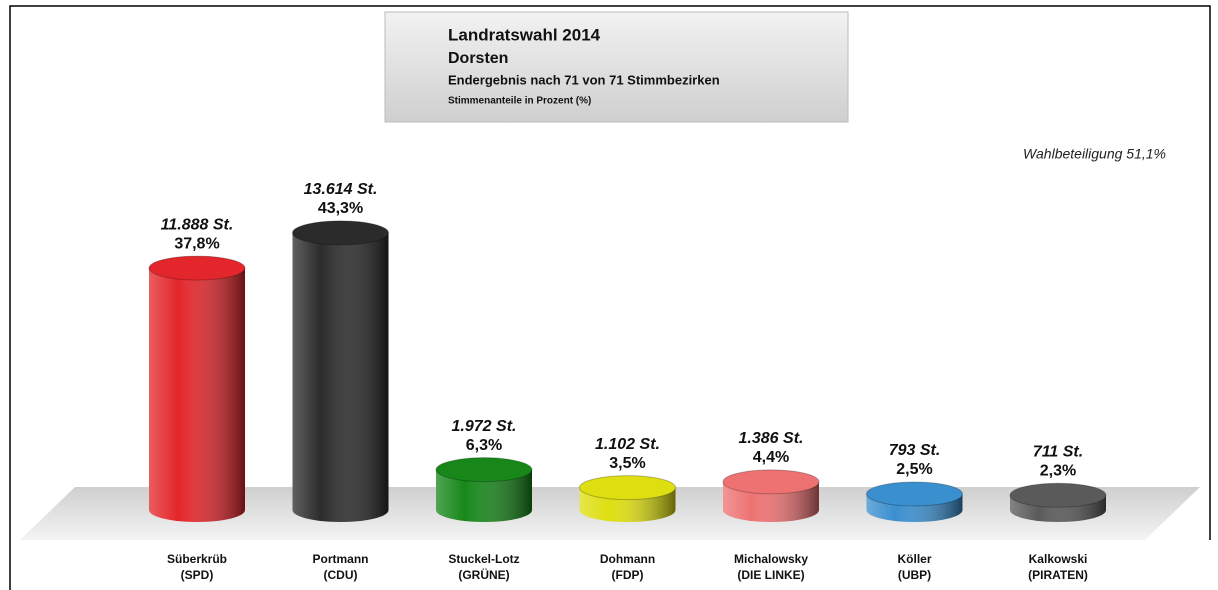 The image size is (1218, 590). I want to click on value-label: 2,3%, so click(1058, 470).